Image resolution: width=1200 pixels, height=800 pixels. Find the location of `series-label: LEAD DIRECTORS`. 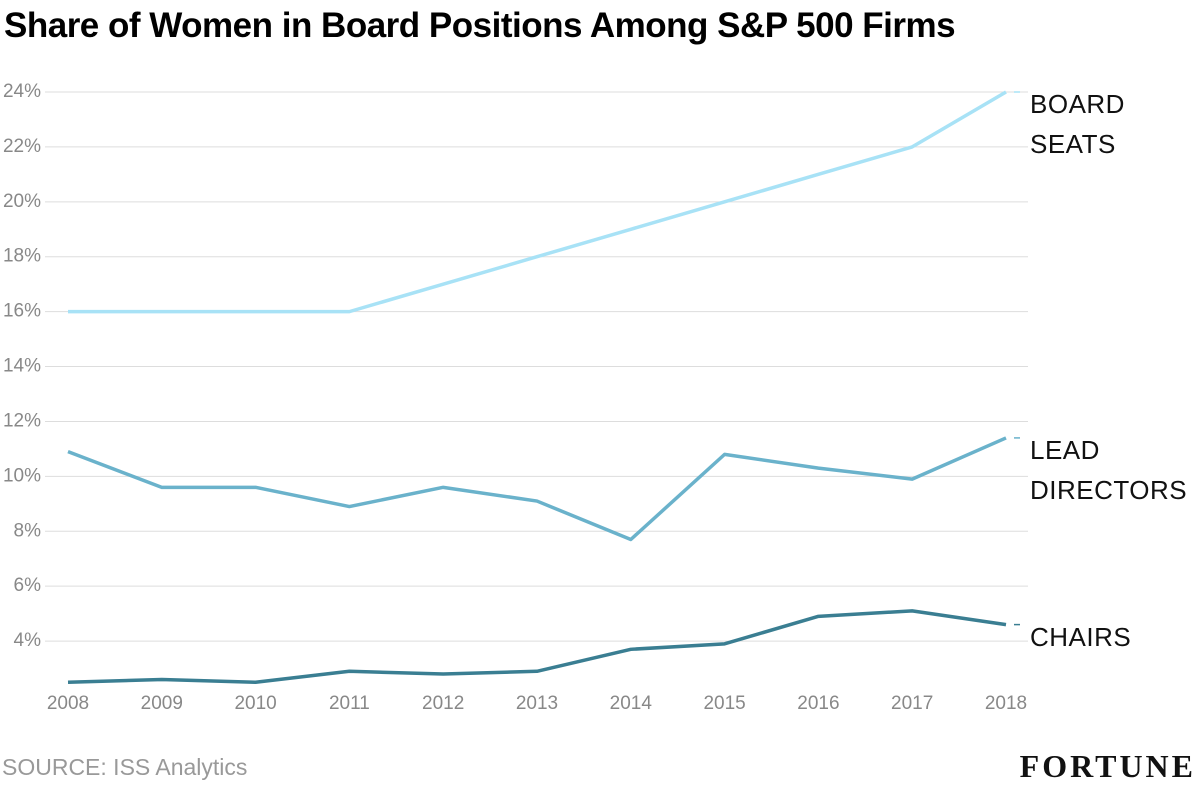

series-label: LEAD DIRECTORS is located at coordinates (1109, 469).